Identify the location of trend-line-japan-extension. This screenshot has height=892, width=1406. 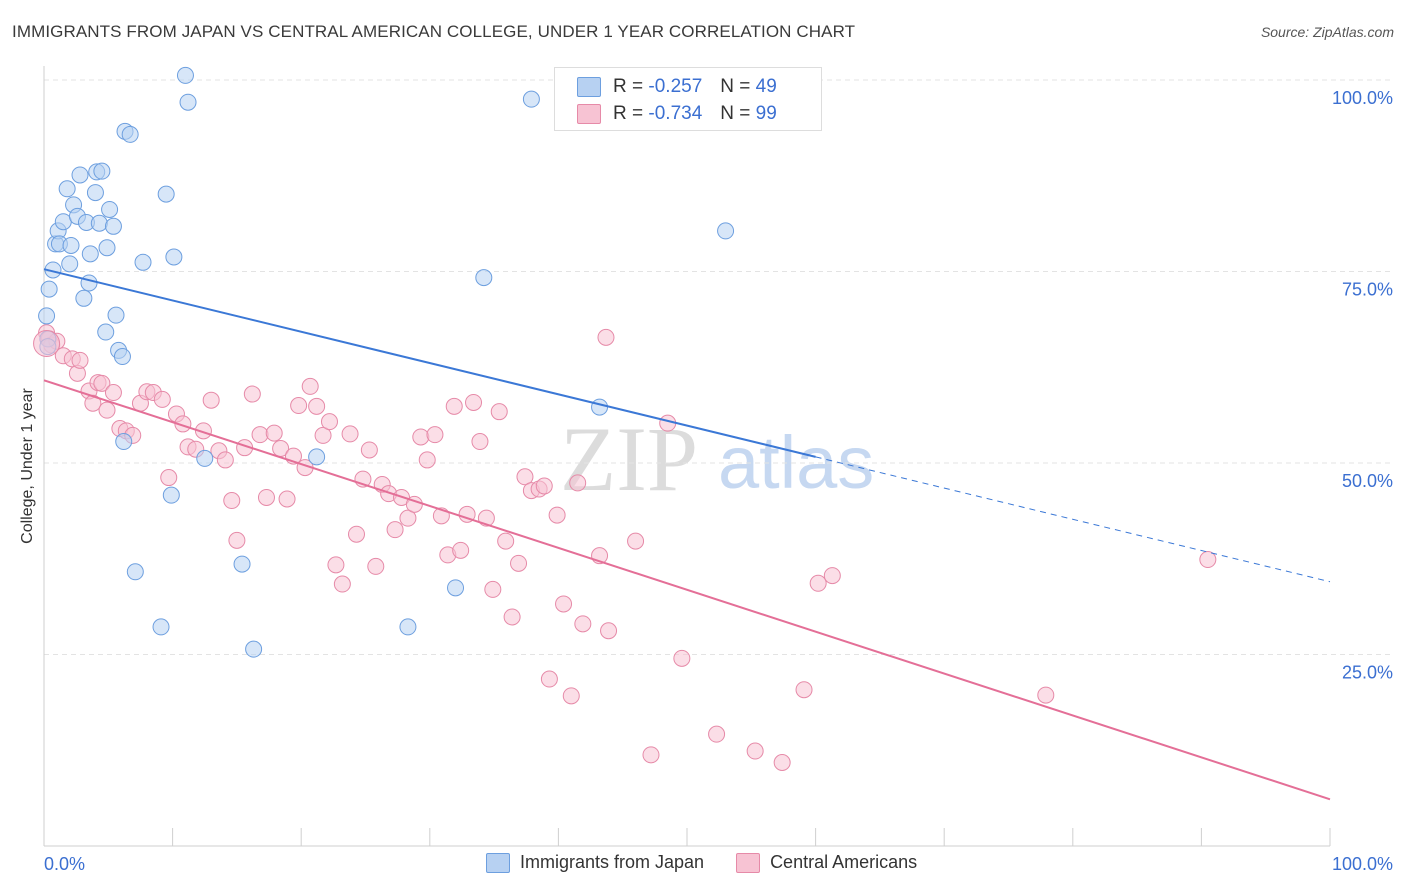
(1073, 519).